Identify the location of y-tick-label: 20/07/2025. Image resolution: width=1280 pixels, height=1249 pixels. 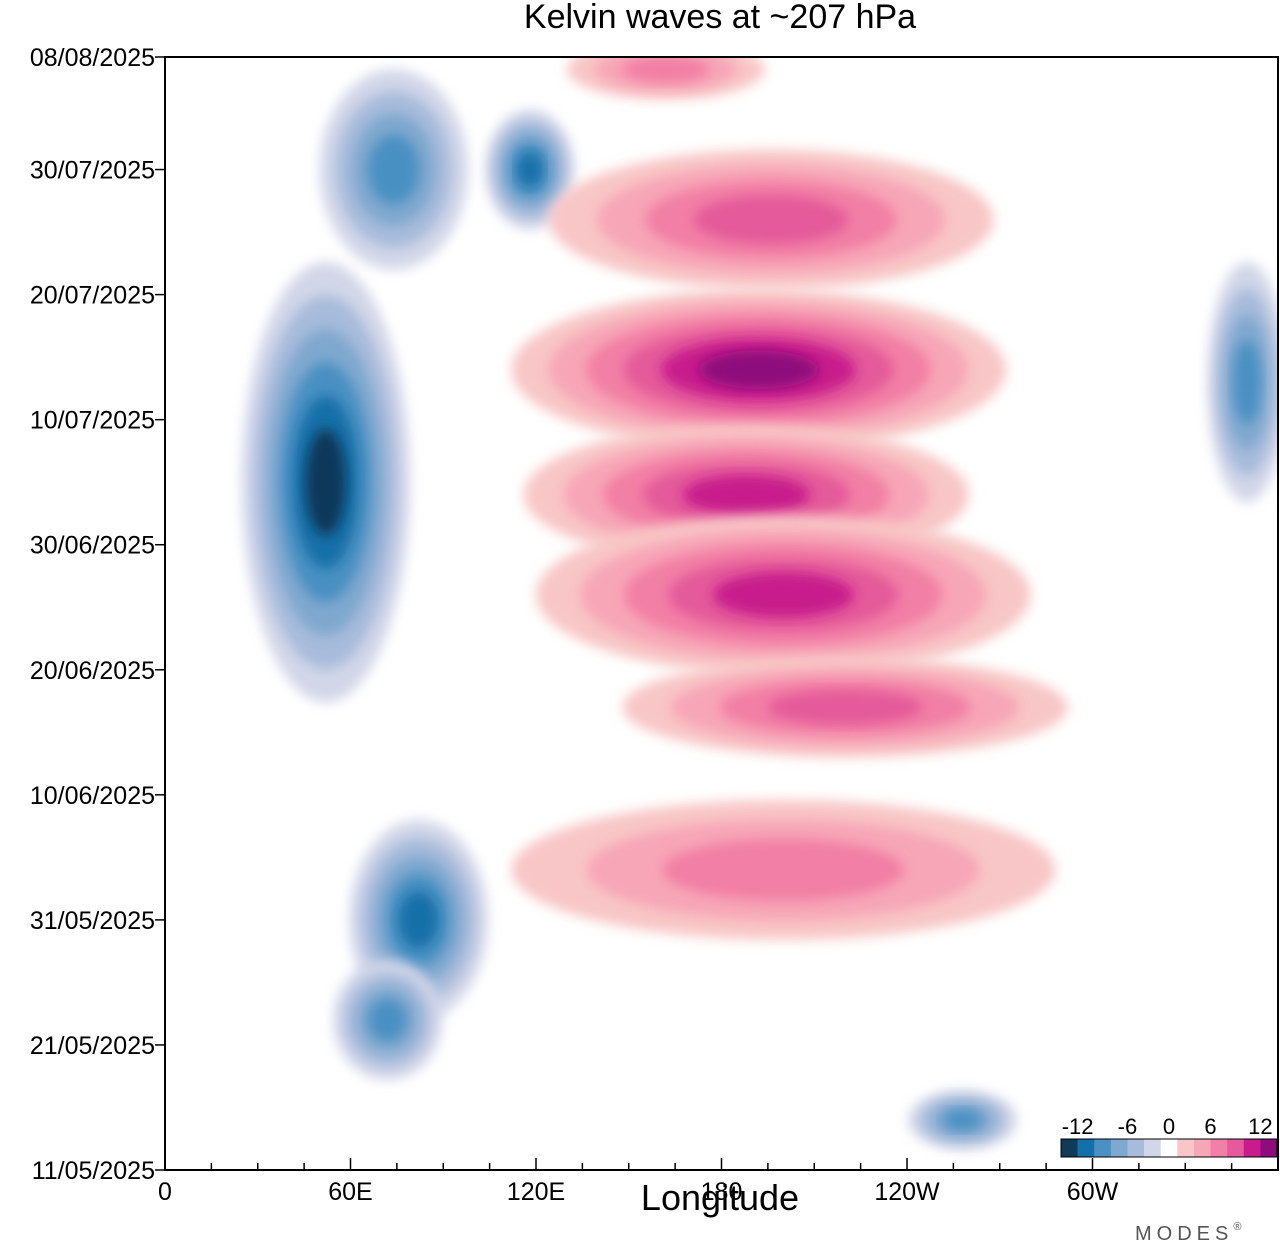
(92, 296).